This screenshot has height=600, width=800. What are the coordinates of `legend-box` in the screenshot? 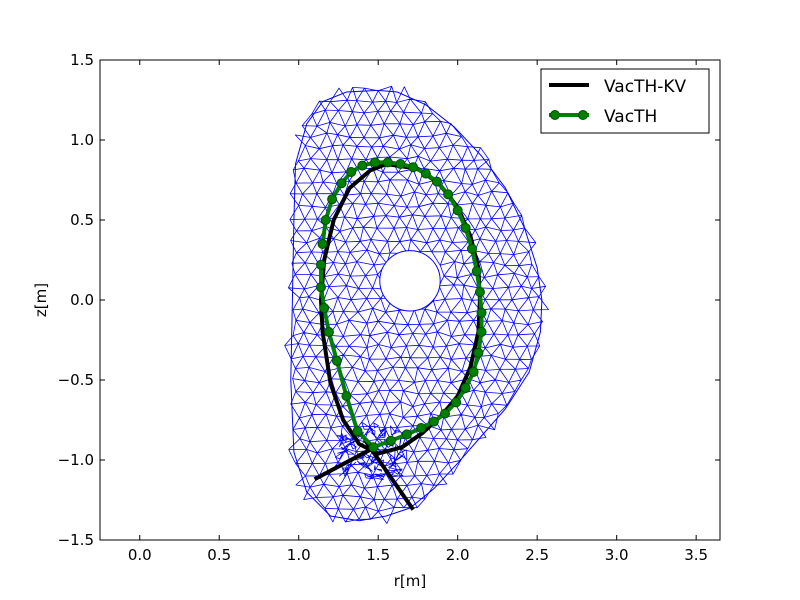 It's located at (625, 101).